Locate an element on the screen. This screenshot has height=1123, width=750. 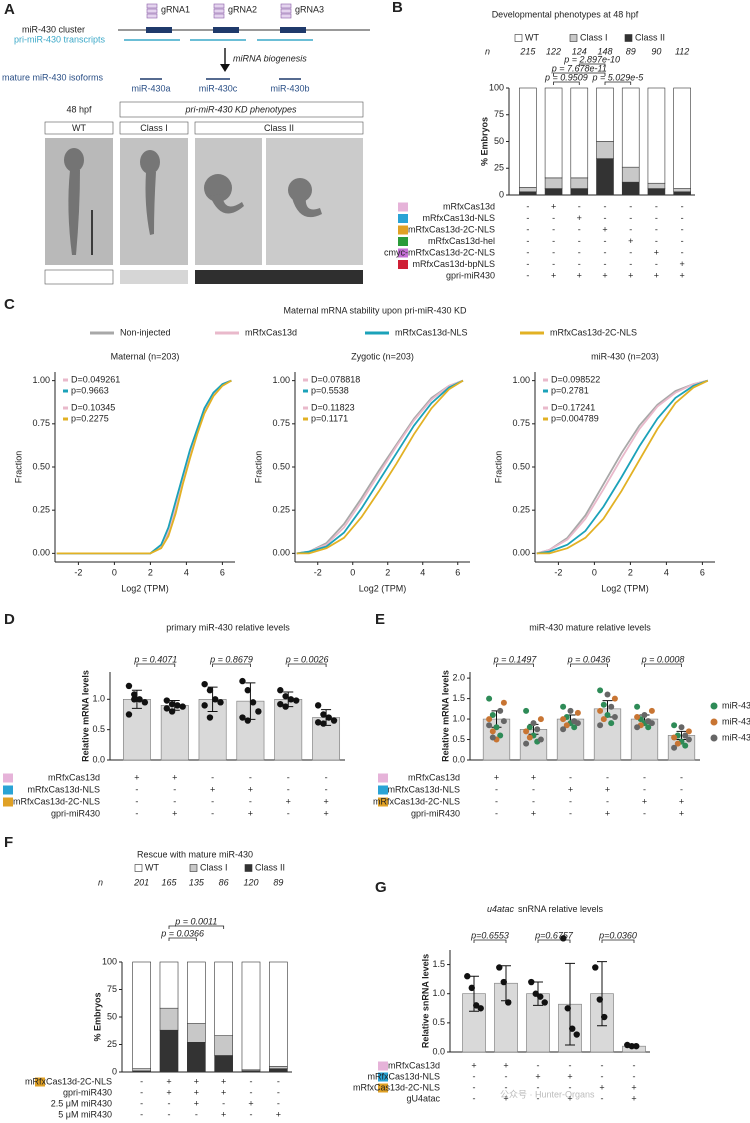
n-value: 165 is located at coordinates (169, 882).